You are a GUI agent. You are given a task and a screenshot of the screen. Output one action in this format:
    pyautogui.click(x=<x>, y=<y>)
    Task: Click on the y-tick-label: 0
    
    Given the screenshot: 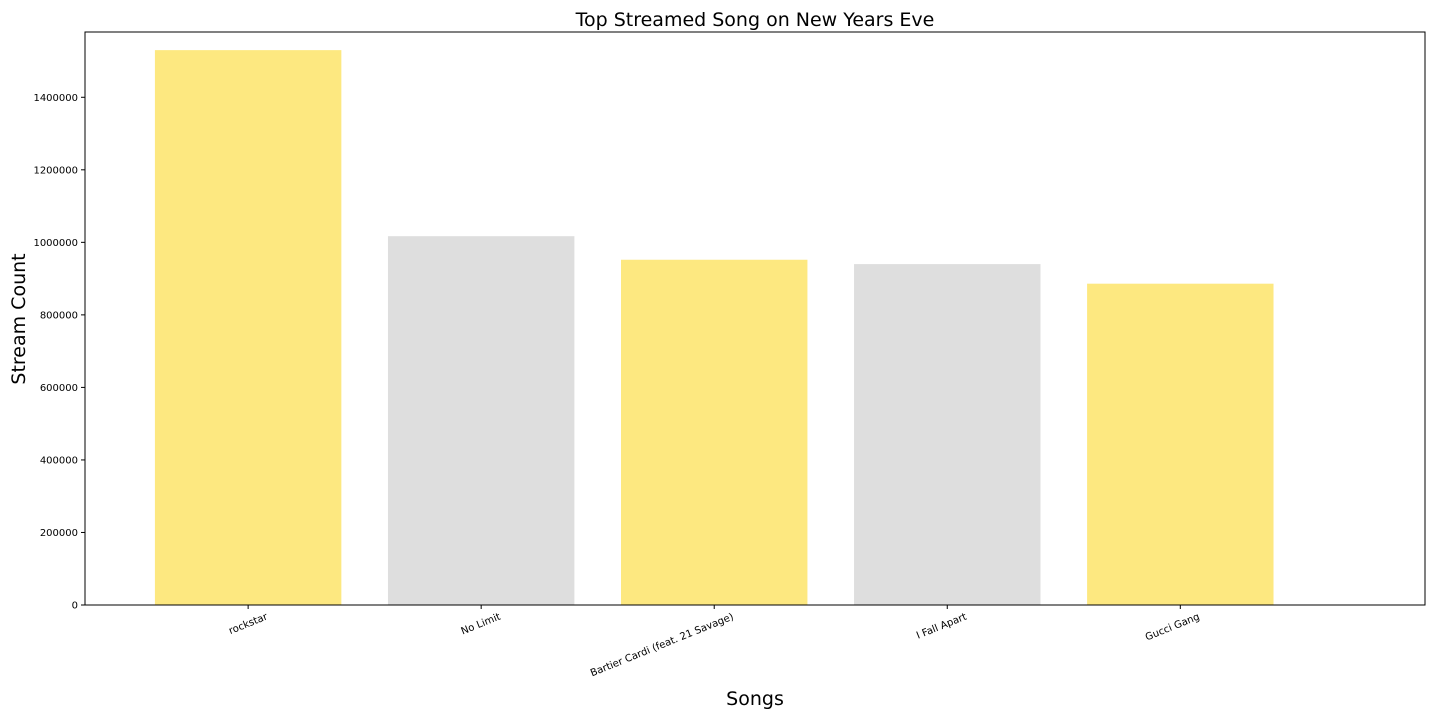 What is the action you would take?
    pyautogui.click(x=75, y=606)
    